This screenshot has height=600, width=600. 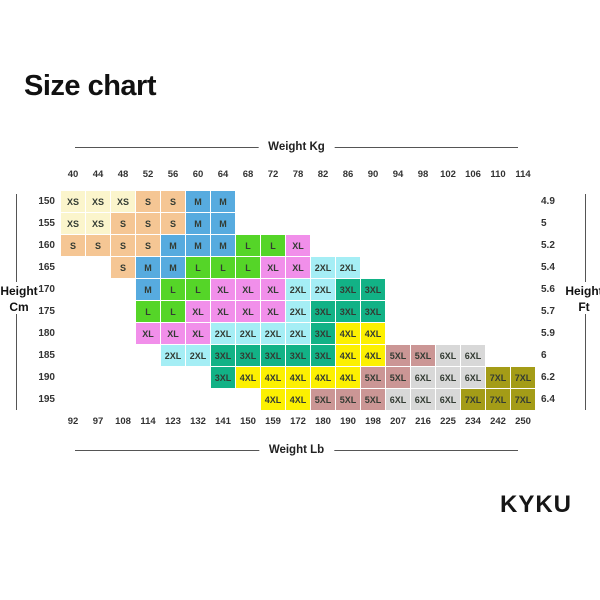 I want to click on weight-lb-tick: 108, so click(x=123, y=421).